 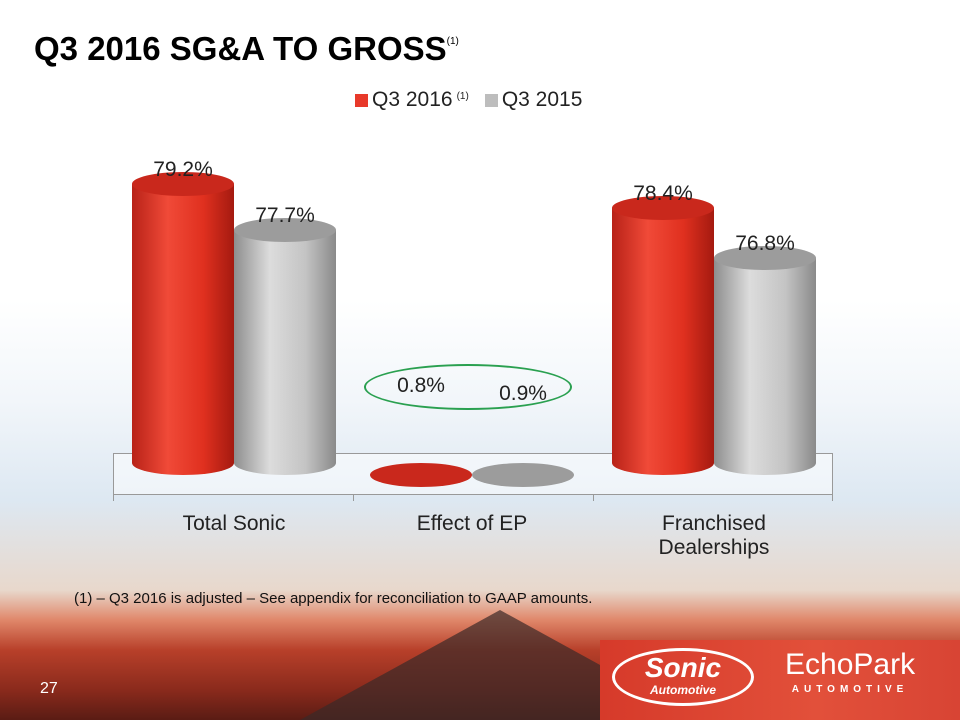 I want to click on data-label: 79.2%, so click(x=183, y=169).